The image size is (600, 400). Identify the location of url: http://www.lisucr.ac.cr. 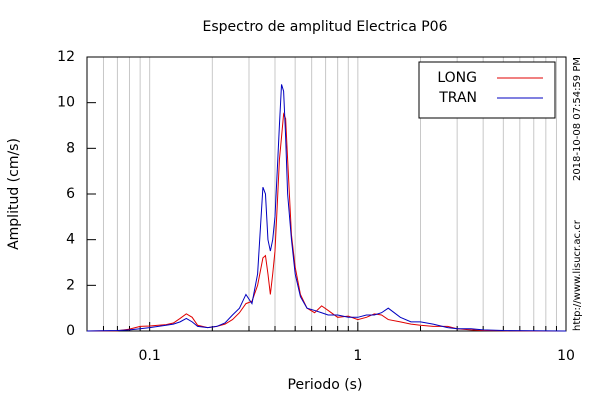
(577, 275).